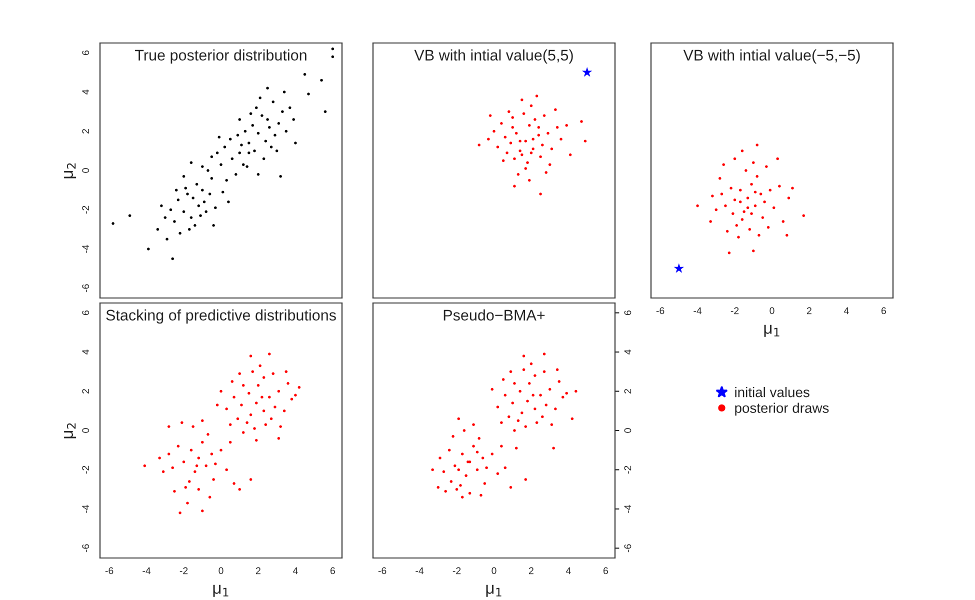 This screenshot has height=600, width=975. Describe the element at coordinates (771, 56) in the screenshot. I see `chart-title: VB with intial value(−5,−5)` at that location.